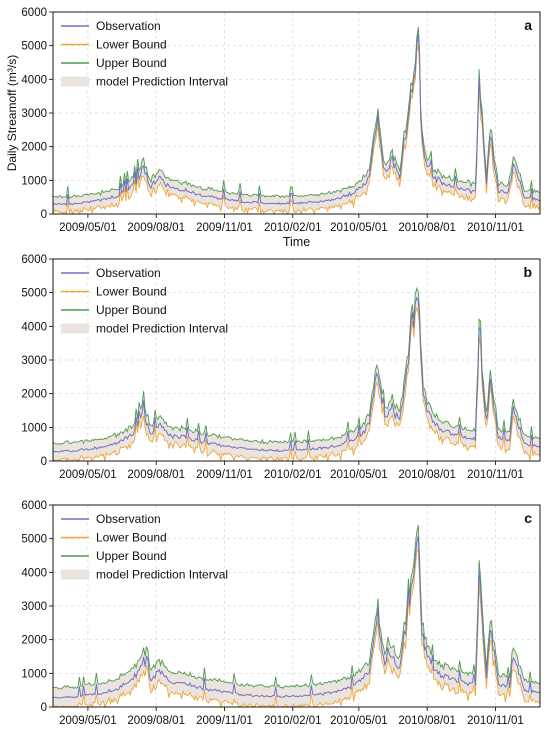 The width and height of the screenshot is (550, 729). I want to click on panel-label: b, so click(527, 272).